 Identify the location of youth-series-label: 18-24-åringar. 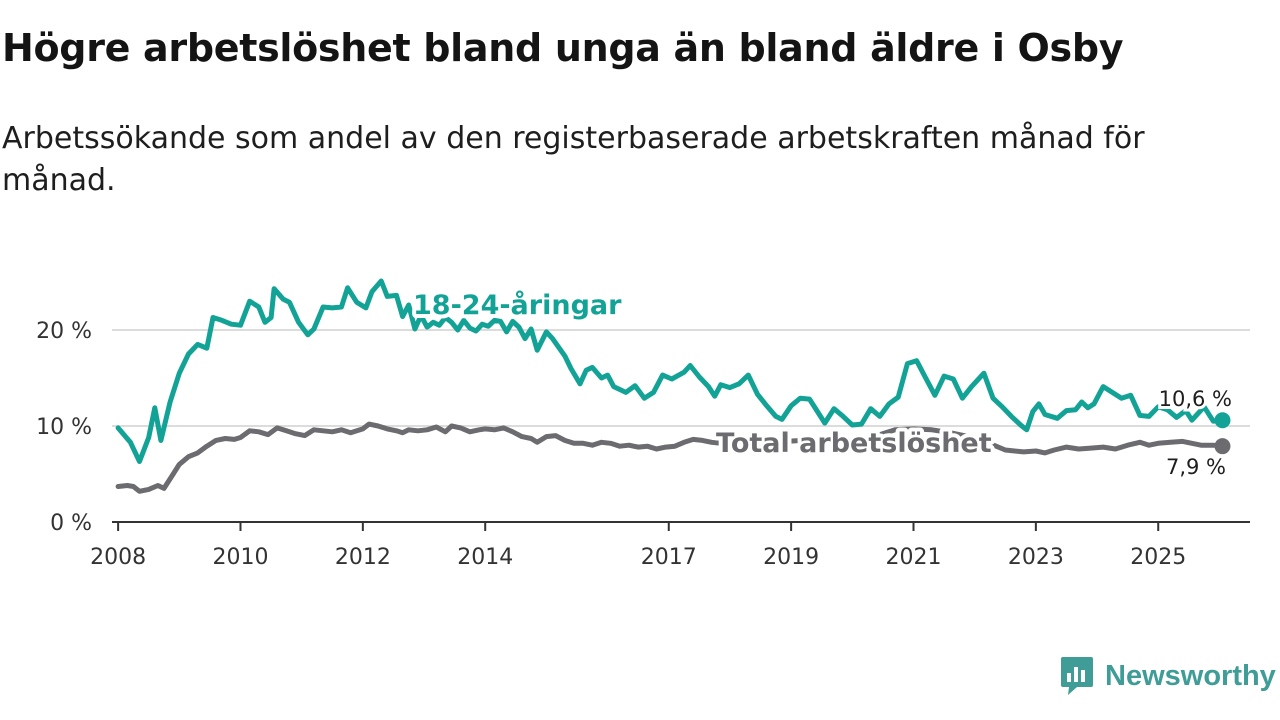
(517, 305).